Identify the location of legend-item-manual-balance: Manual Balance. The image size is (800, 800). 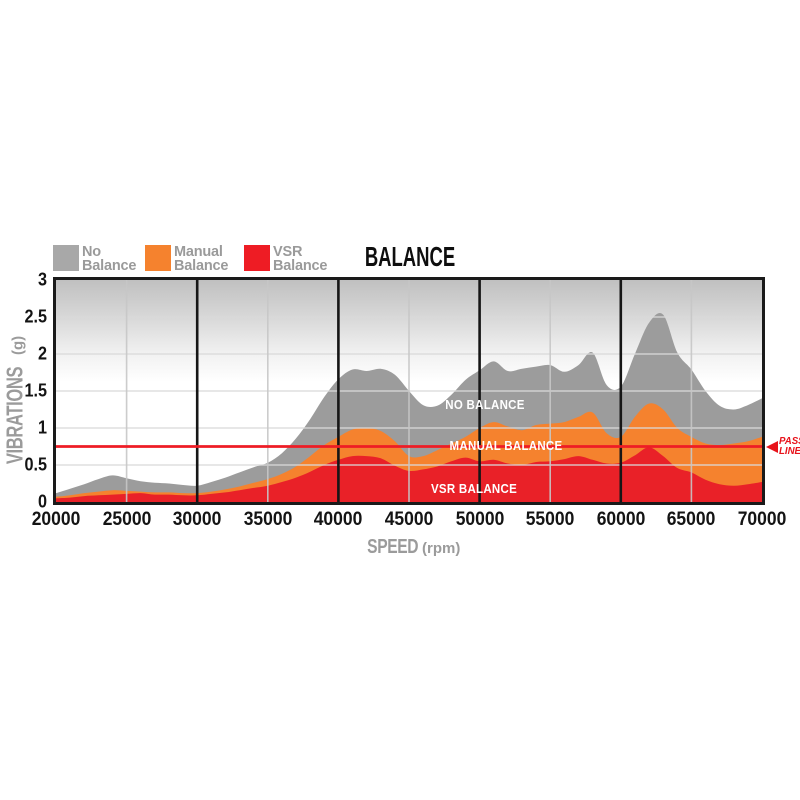
(186, 259).